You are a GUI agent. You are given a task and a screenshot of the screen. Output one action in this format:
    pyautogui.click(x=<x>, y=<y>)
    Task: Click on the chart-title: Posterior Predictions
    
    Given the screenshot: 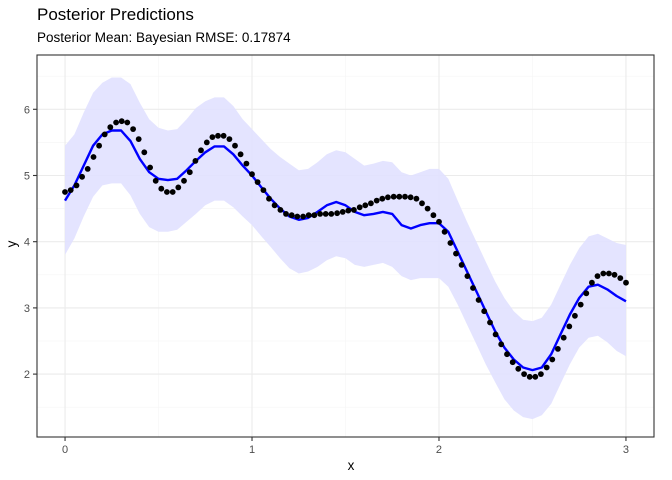 What is the action you would take?
    pyautogui.click(x=115, y=14)
    